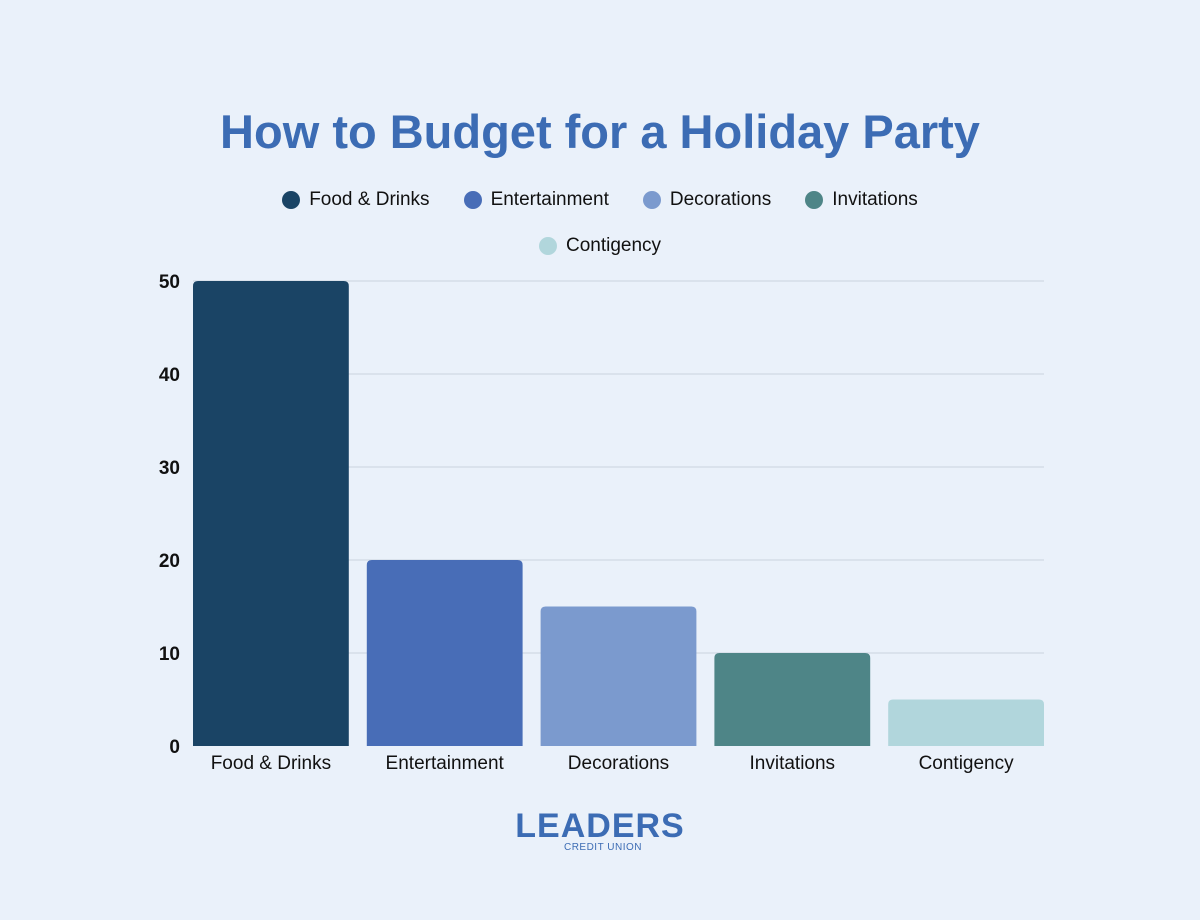 The image size is (1200, 920). Describe the element at coordinates (169, 375) in the screenshot. I see `y-tick-label: 40` at that location.